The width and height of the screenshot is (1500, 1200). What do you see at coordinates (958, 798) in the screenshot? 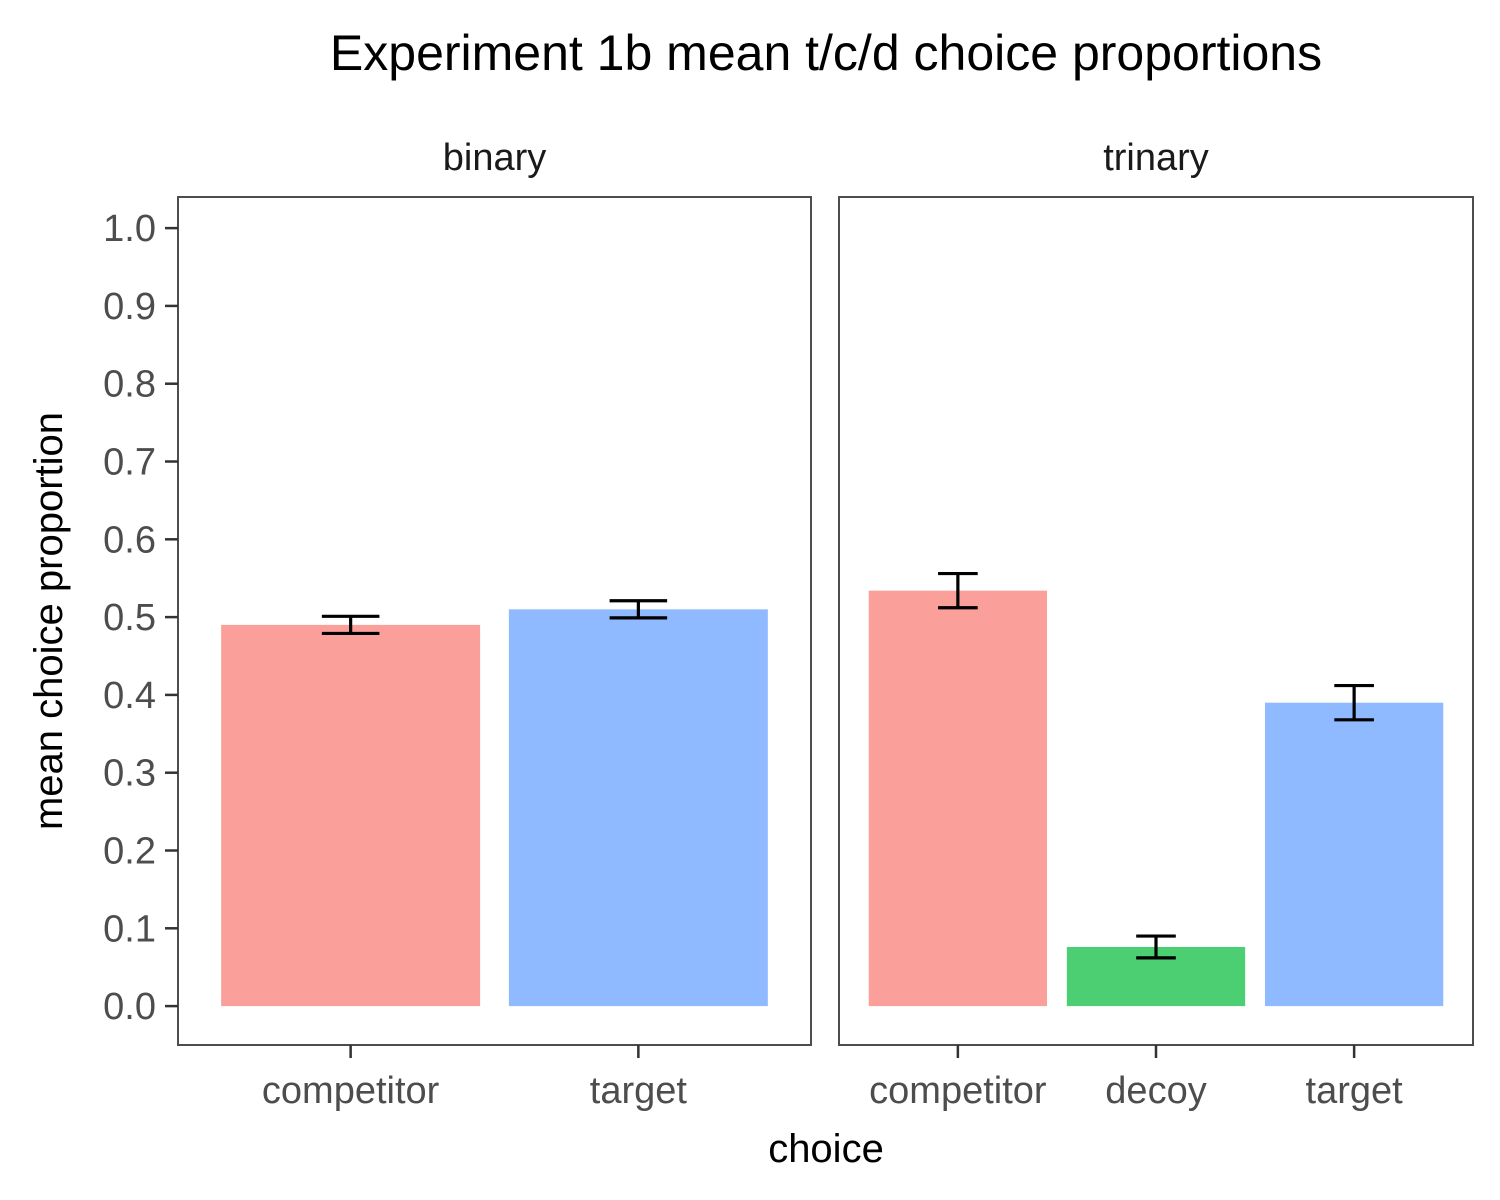
I see `bar-trinary-competitor` at bounding box center [958, 798].